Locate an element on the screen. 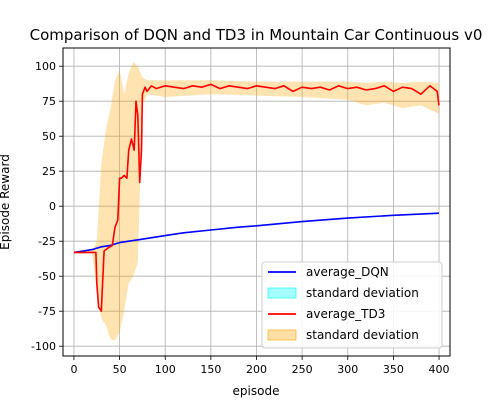 The height and width of the screenshot is (400, 500). y-tick-label: -75 is located at coordinates (47, 311).